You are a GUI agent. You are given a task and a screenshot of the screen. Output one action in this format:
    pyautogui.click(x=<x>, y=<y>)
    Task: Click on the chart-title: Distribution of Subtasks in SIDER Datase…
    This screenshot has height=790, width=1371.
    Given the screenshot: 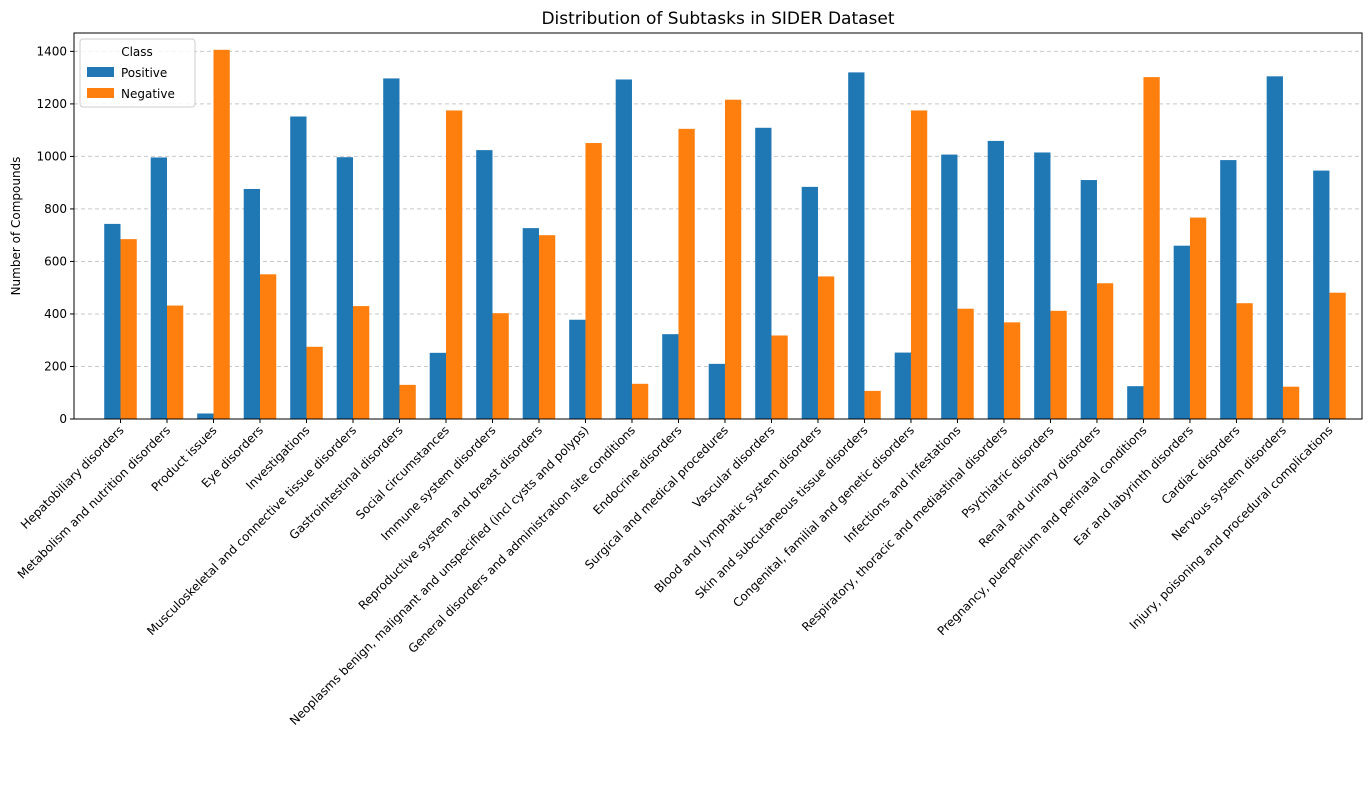 What is the action you would take?
    pyautogui.click(x=717, y=19)
    